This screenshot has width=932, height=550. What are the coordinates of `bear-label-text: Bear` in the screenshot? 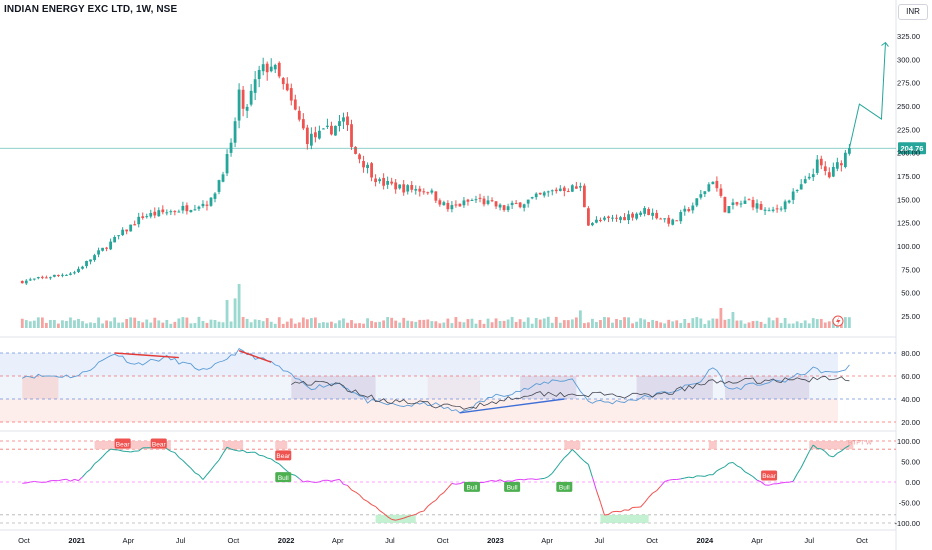 It's located at (769, 476).